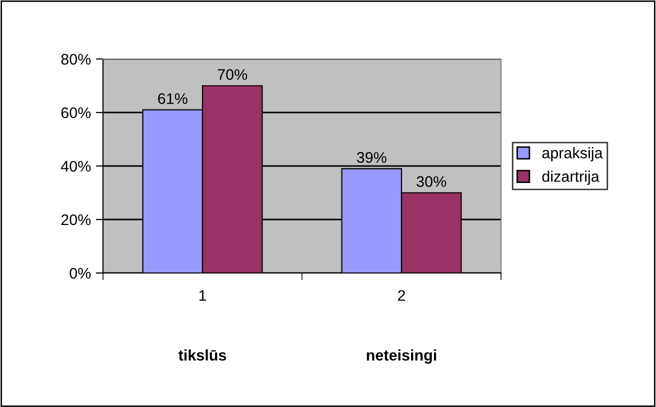 This screenshot has height=407, width=656. I want to click on data-label: 61%, so click(173, 98).